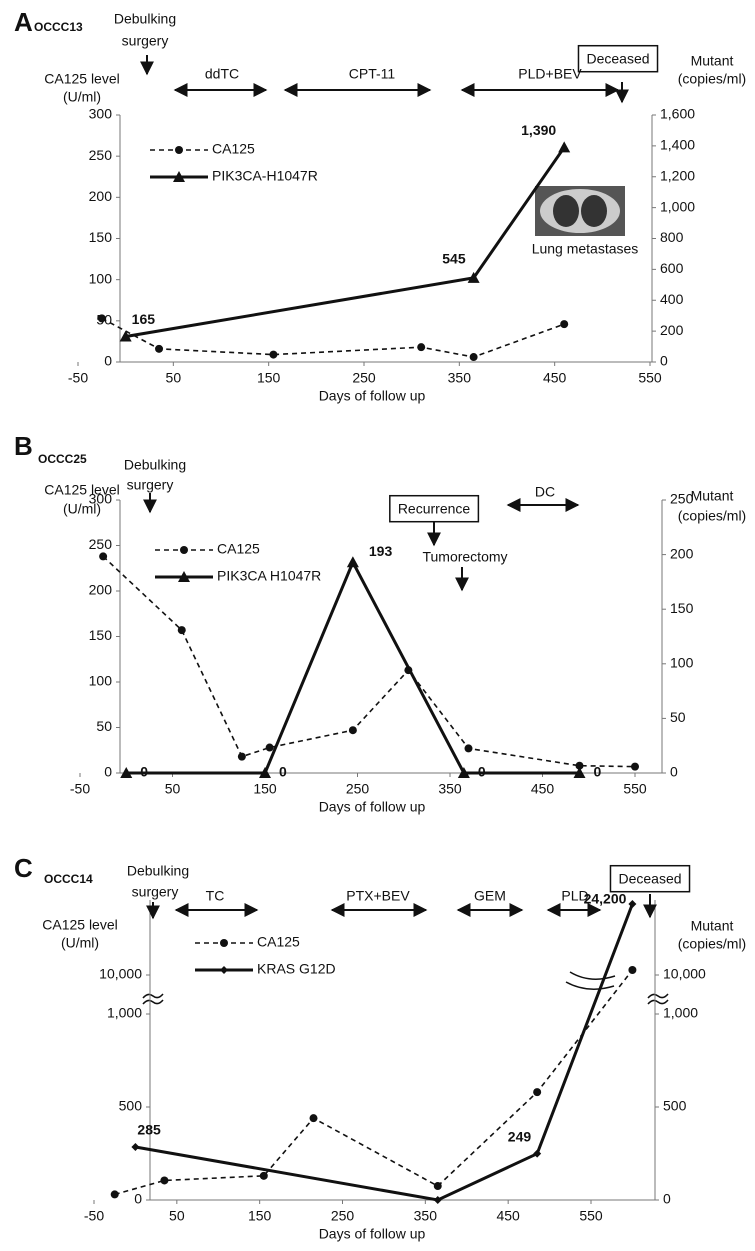 This screenshot has height=1251, width=755. I want to click on y-tick-label: 1,000, so click(124, 1013).